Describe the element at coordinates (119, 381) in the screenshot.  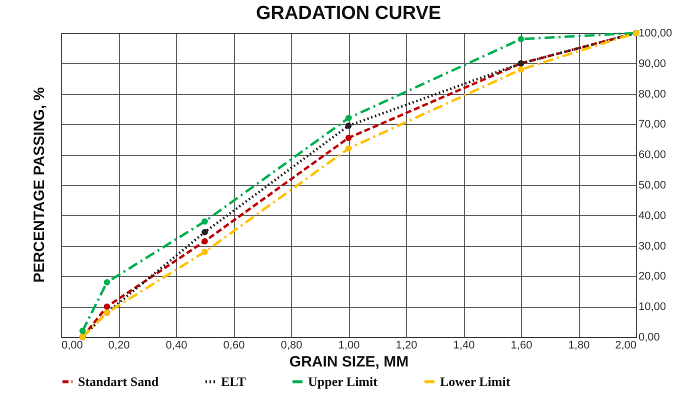
I see `legend-label: Standart Sand` at that location.